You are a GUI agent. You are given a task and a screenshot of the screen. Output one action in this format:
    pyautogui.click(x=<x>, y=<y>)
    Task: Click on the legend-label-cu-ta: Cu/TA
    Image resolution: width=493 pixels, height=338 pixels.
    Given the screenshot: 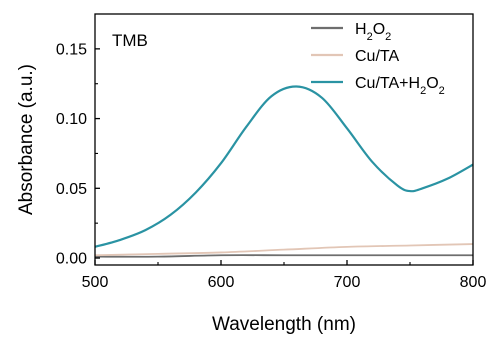 What is the action you would take?
    pyautogui.click(x=377, y=56)
    